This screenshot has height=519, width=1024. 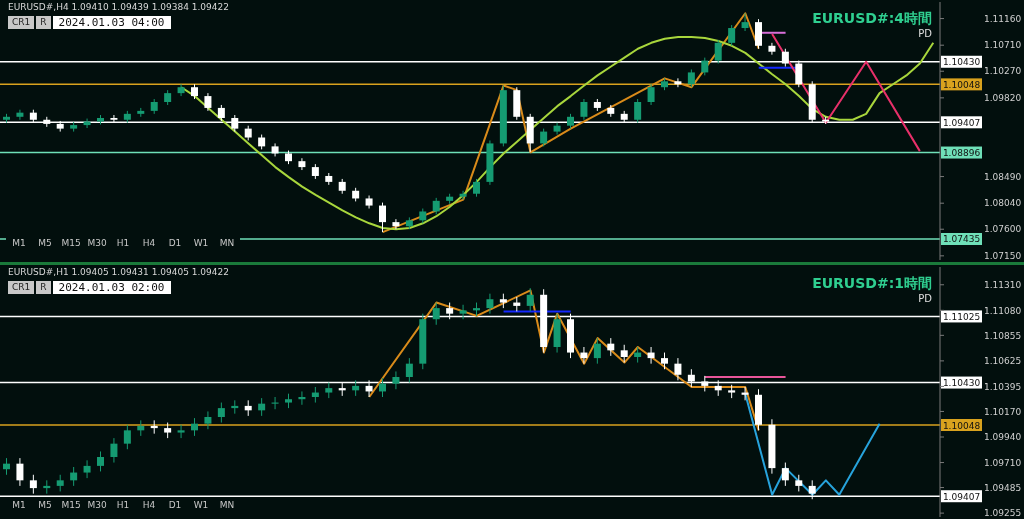 What do you see at coordinates (111, 287) in the screenshot?
I see `annotation: 2024.01.03 02:00` at bounding box center [111, 287].